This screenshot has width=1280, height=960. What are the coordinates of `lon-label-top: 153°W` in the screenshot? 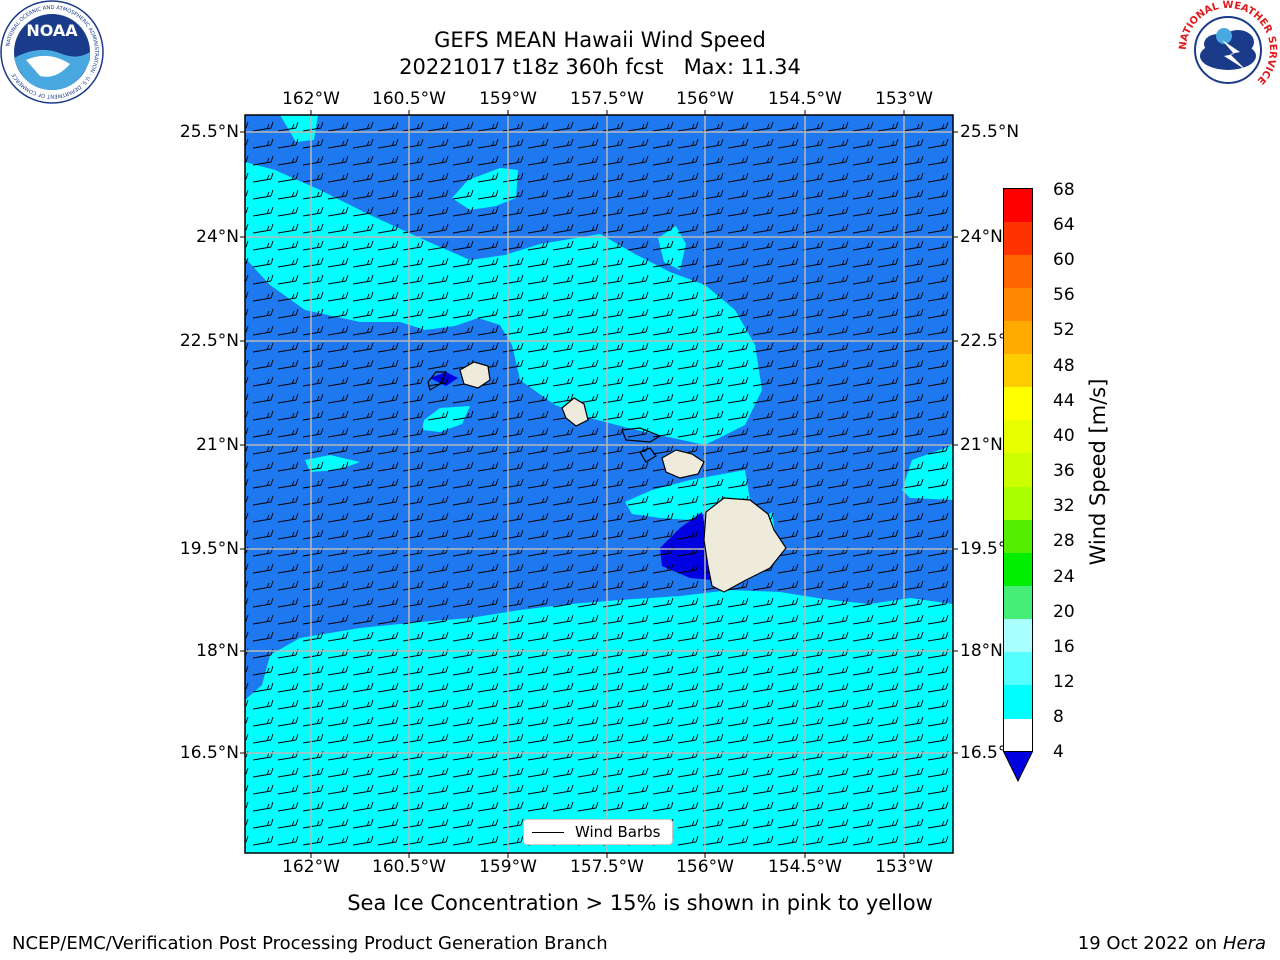 It's located at (904, 99).